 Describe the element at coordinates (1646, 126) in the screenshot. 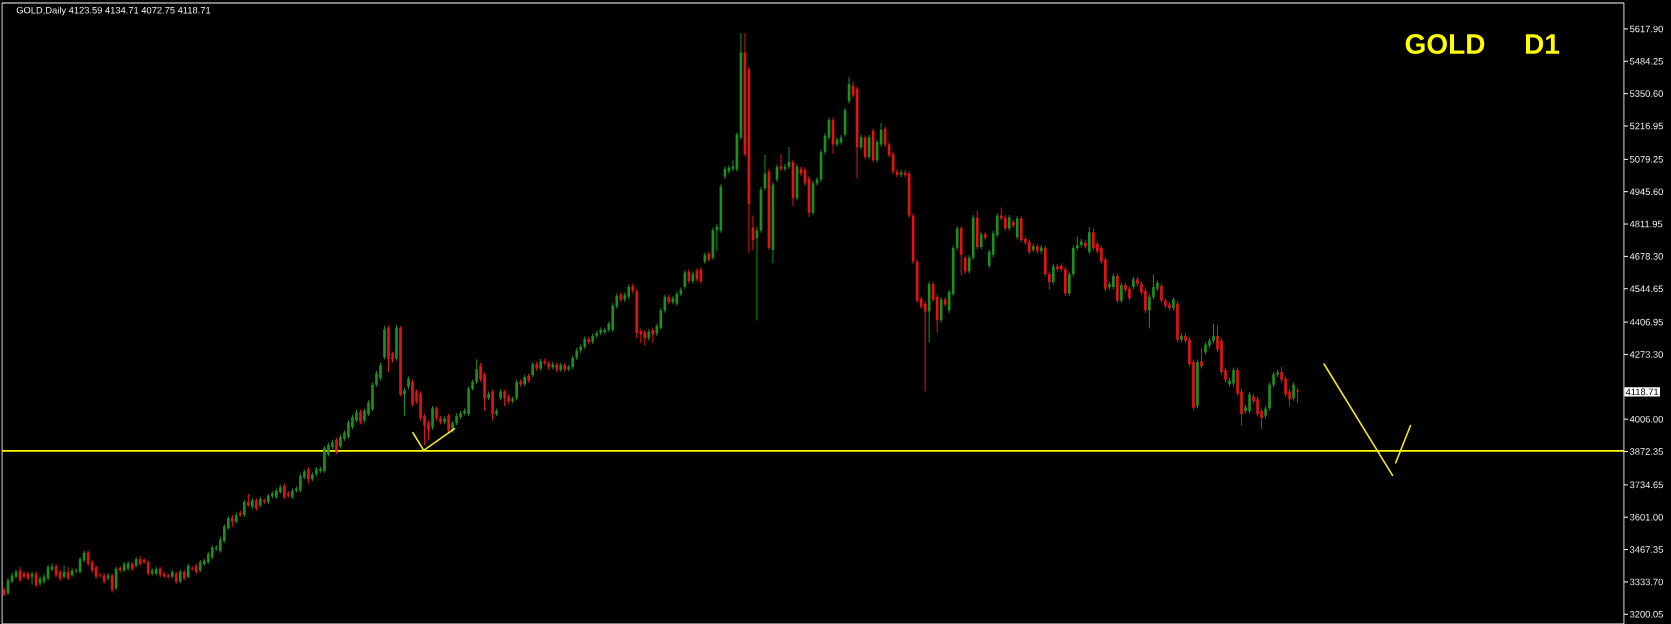

I see `y-tick-label: 5216.95` at that location.